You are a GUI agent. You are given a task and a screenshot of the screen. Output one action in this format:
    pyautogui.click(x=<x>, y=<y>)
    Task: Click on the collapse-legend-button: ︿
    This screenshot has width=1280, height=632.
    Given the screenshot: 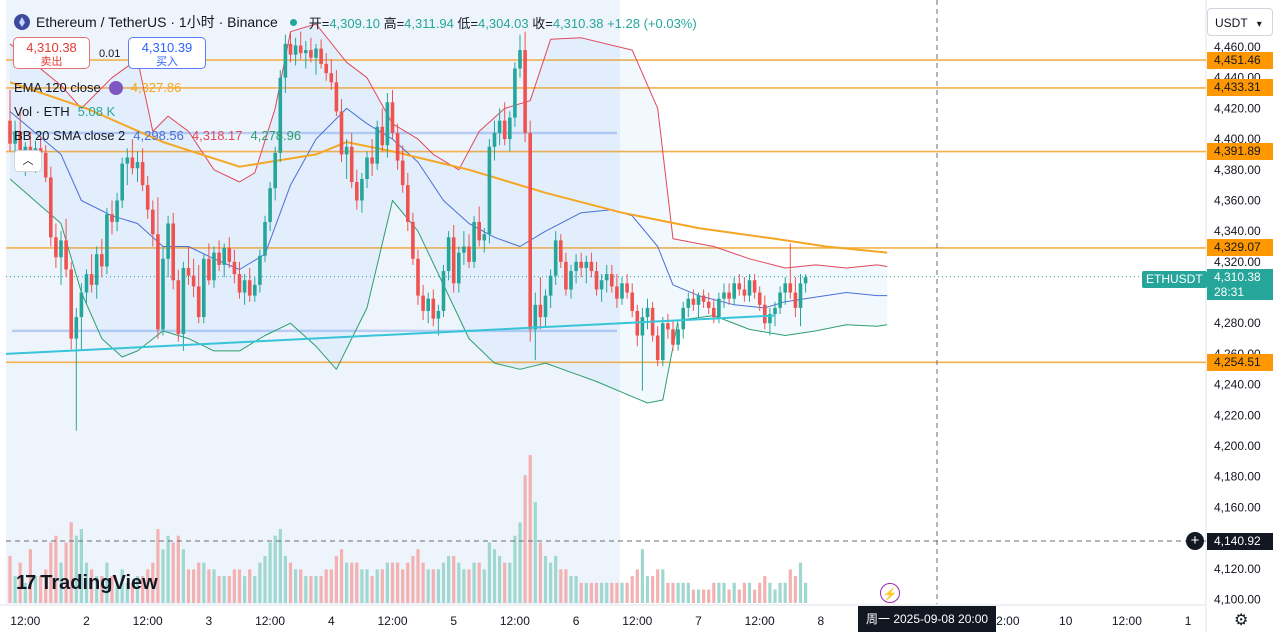 What is the action you would take?
    pyautogui.click(x=28, y=161)
    